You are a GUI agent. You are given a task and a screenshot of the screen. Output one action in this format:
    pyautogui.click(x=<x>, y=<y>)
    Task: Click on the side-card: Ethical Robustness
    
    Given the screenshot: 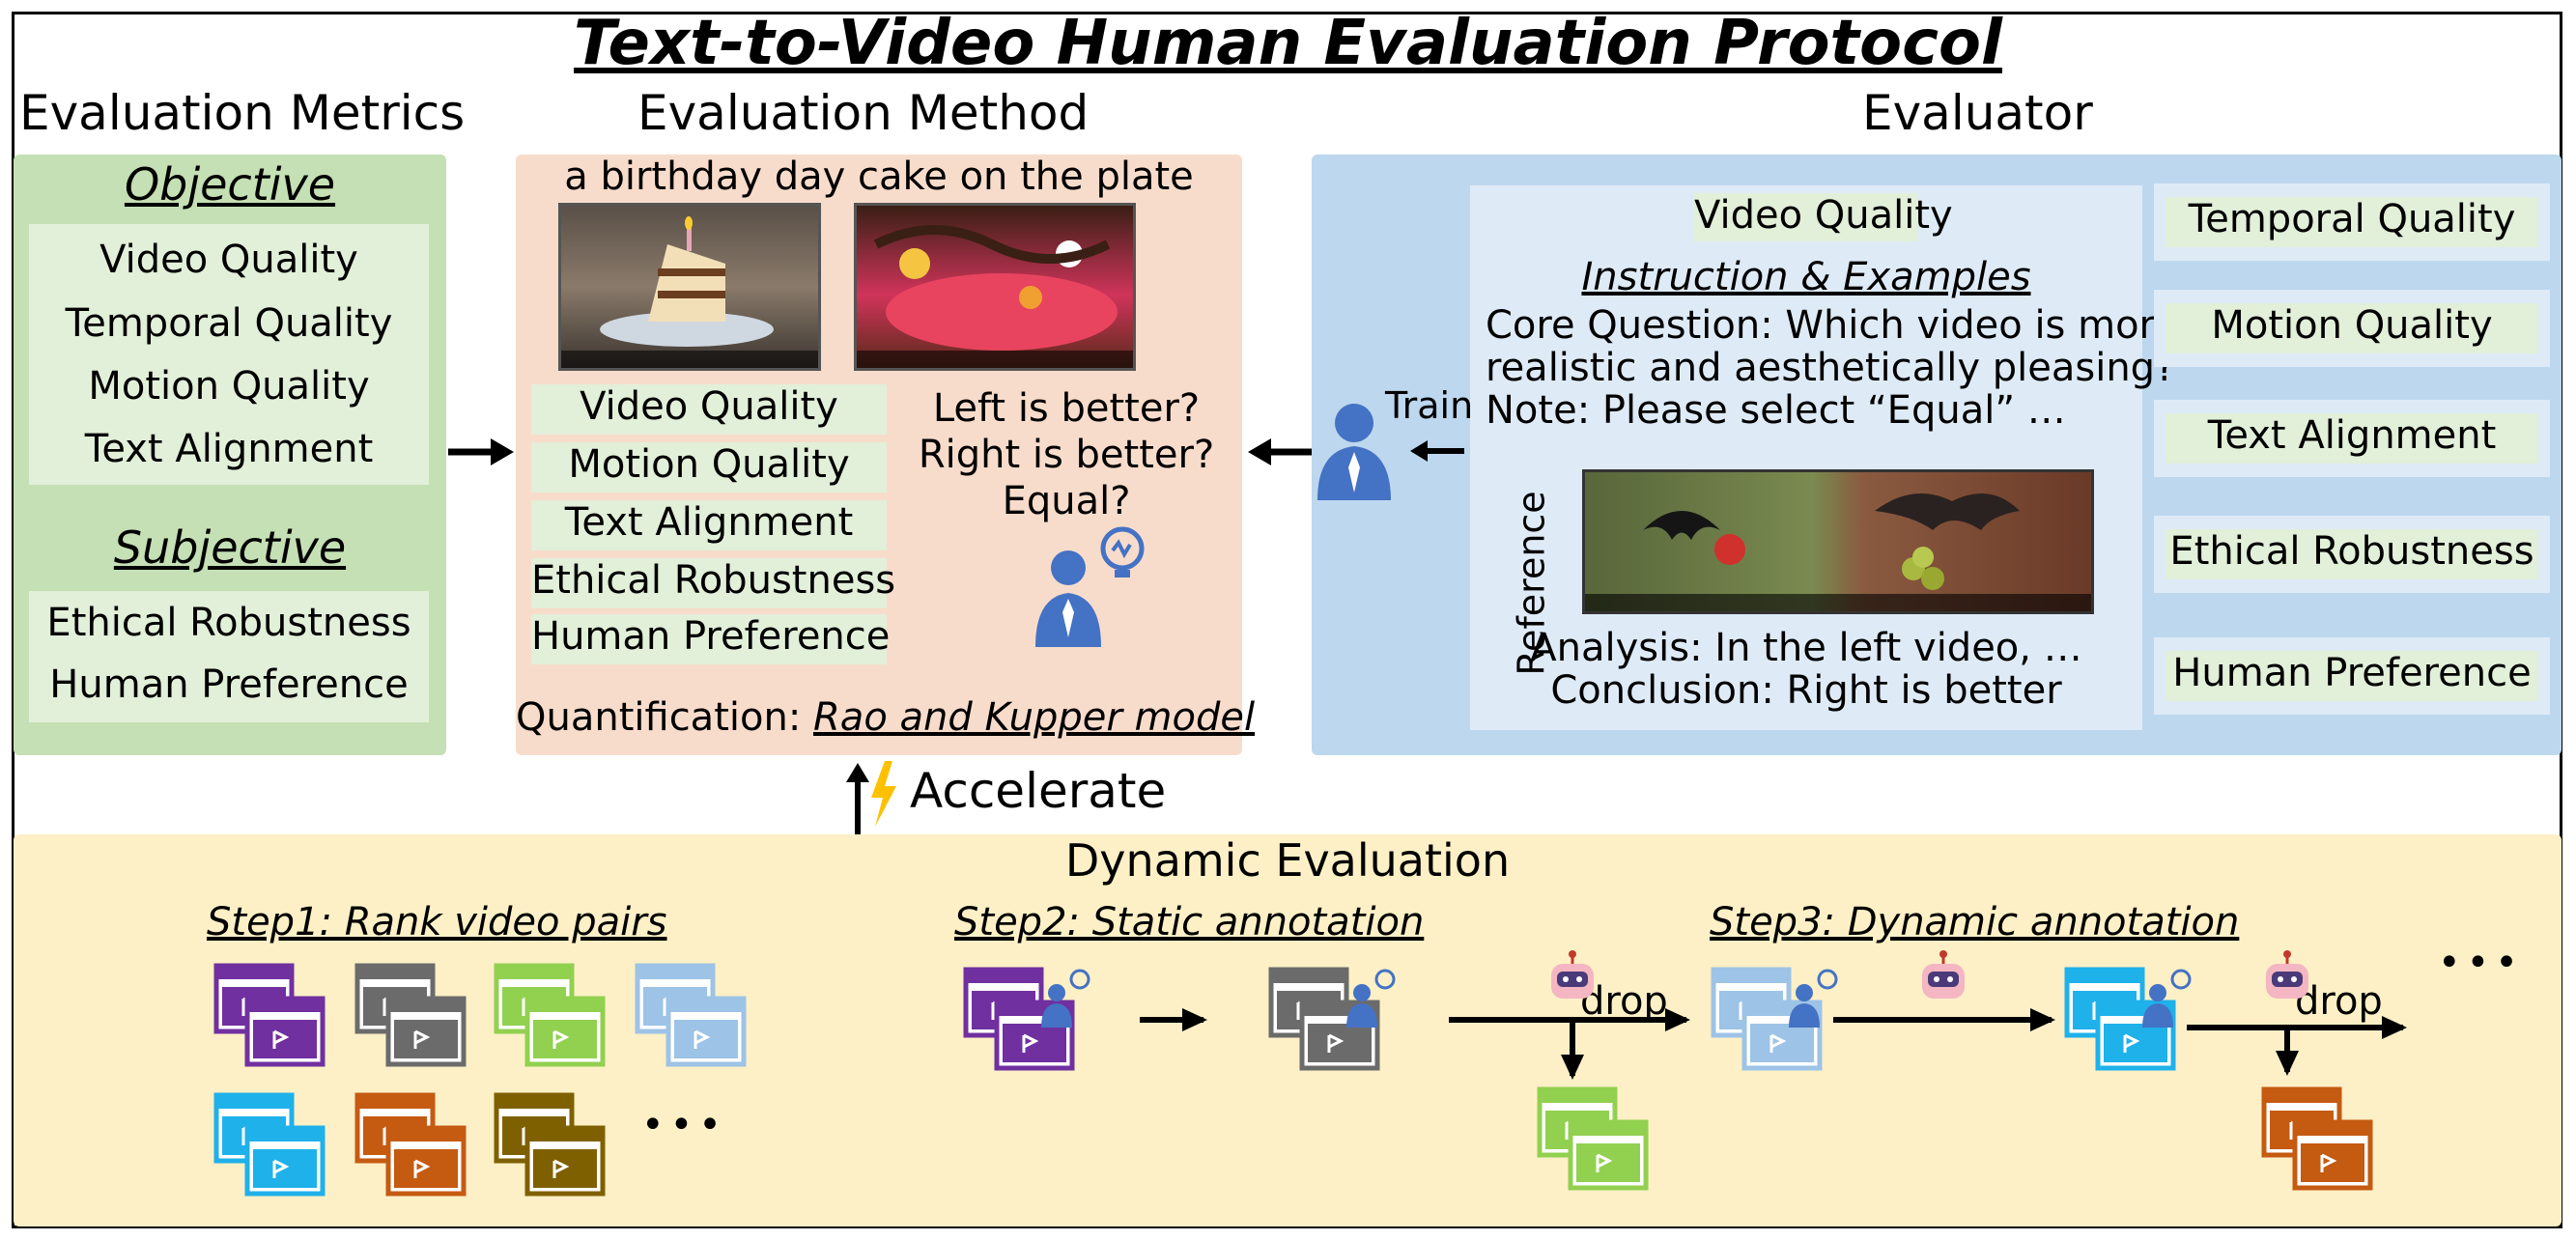 What is the action you would take?
    pyautogui.click(x=2352, y=554)
    